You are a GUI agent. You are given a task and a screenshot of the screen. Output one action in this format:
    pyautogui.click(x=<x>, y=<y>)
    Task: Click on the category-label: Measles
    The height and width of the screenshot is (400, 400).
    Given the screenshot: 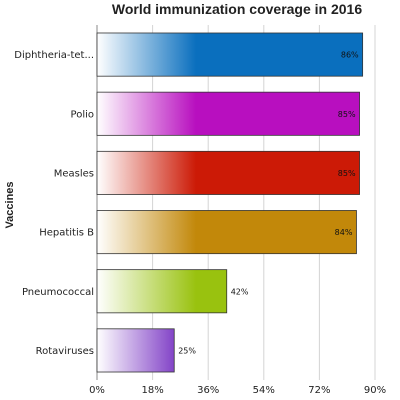 What is the action you would take?
    pyautogui.click(x=74, y=173)
    